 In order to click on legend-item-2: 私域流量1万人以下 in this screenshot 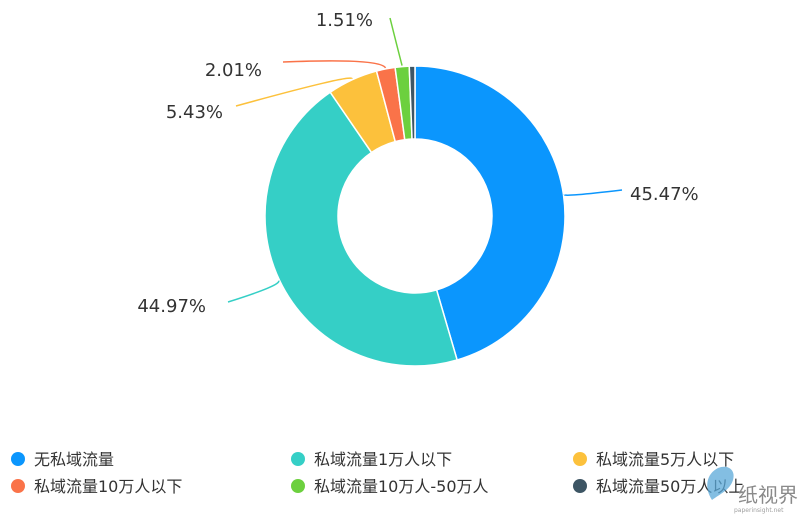, I will do `click(371, 459)`.